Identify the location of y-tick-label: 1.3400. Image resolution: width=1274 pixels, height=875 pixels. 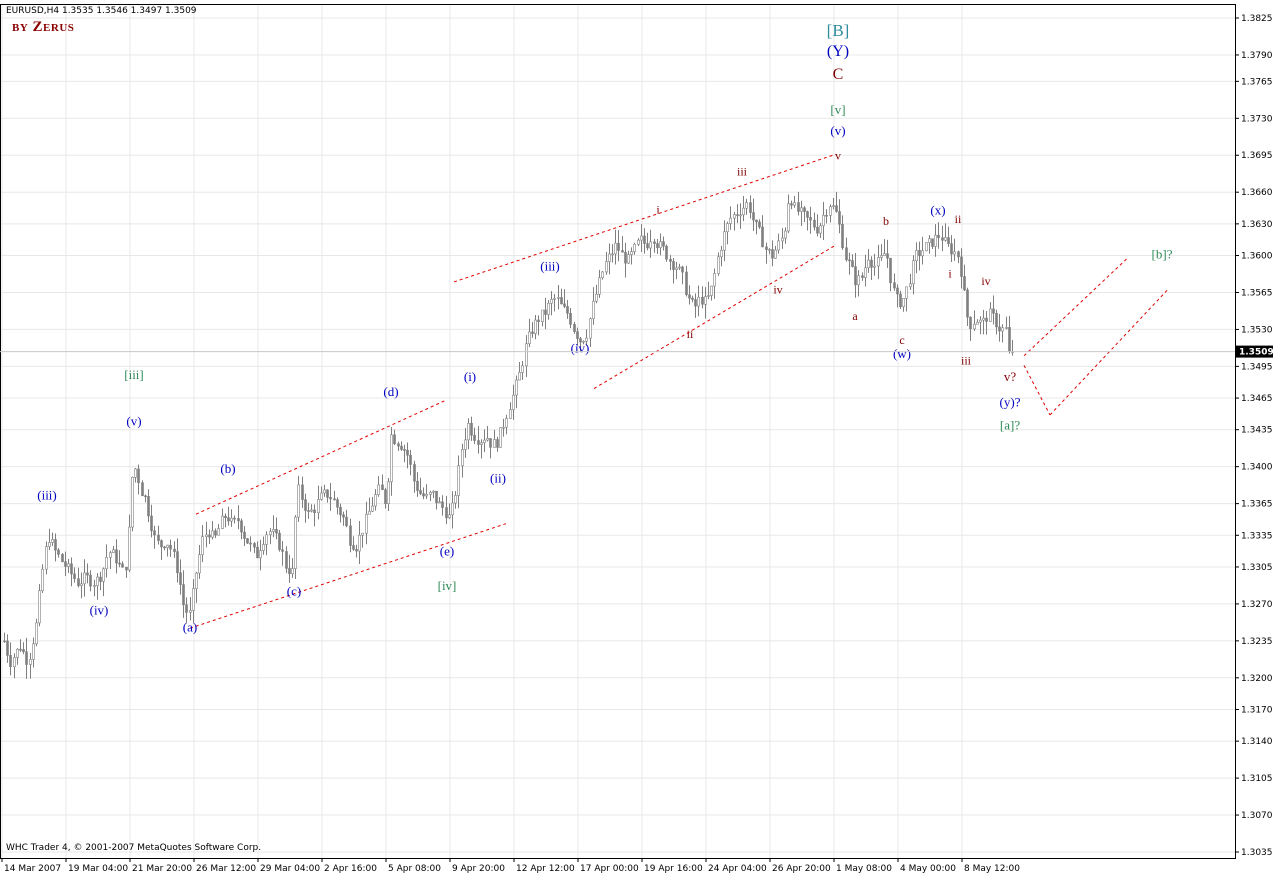
(1257, 468).